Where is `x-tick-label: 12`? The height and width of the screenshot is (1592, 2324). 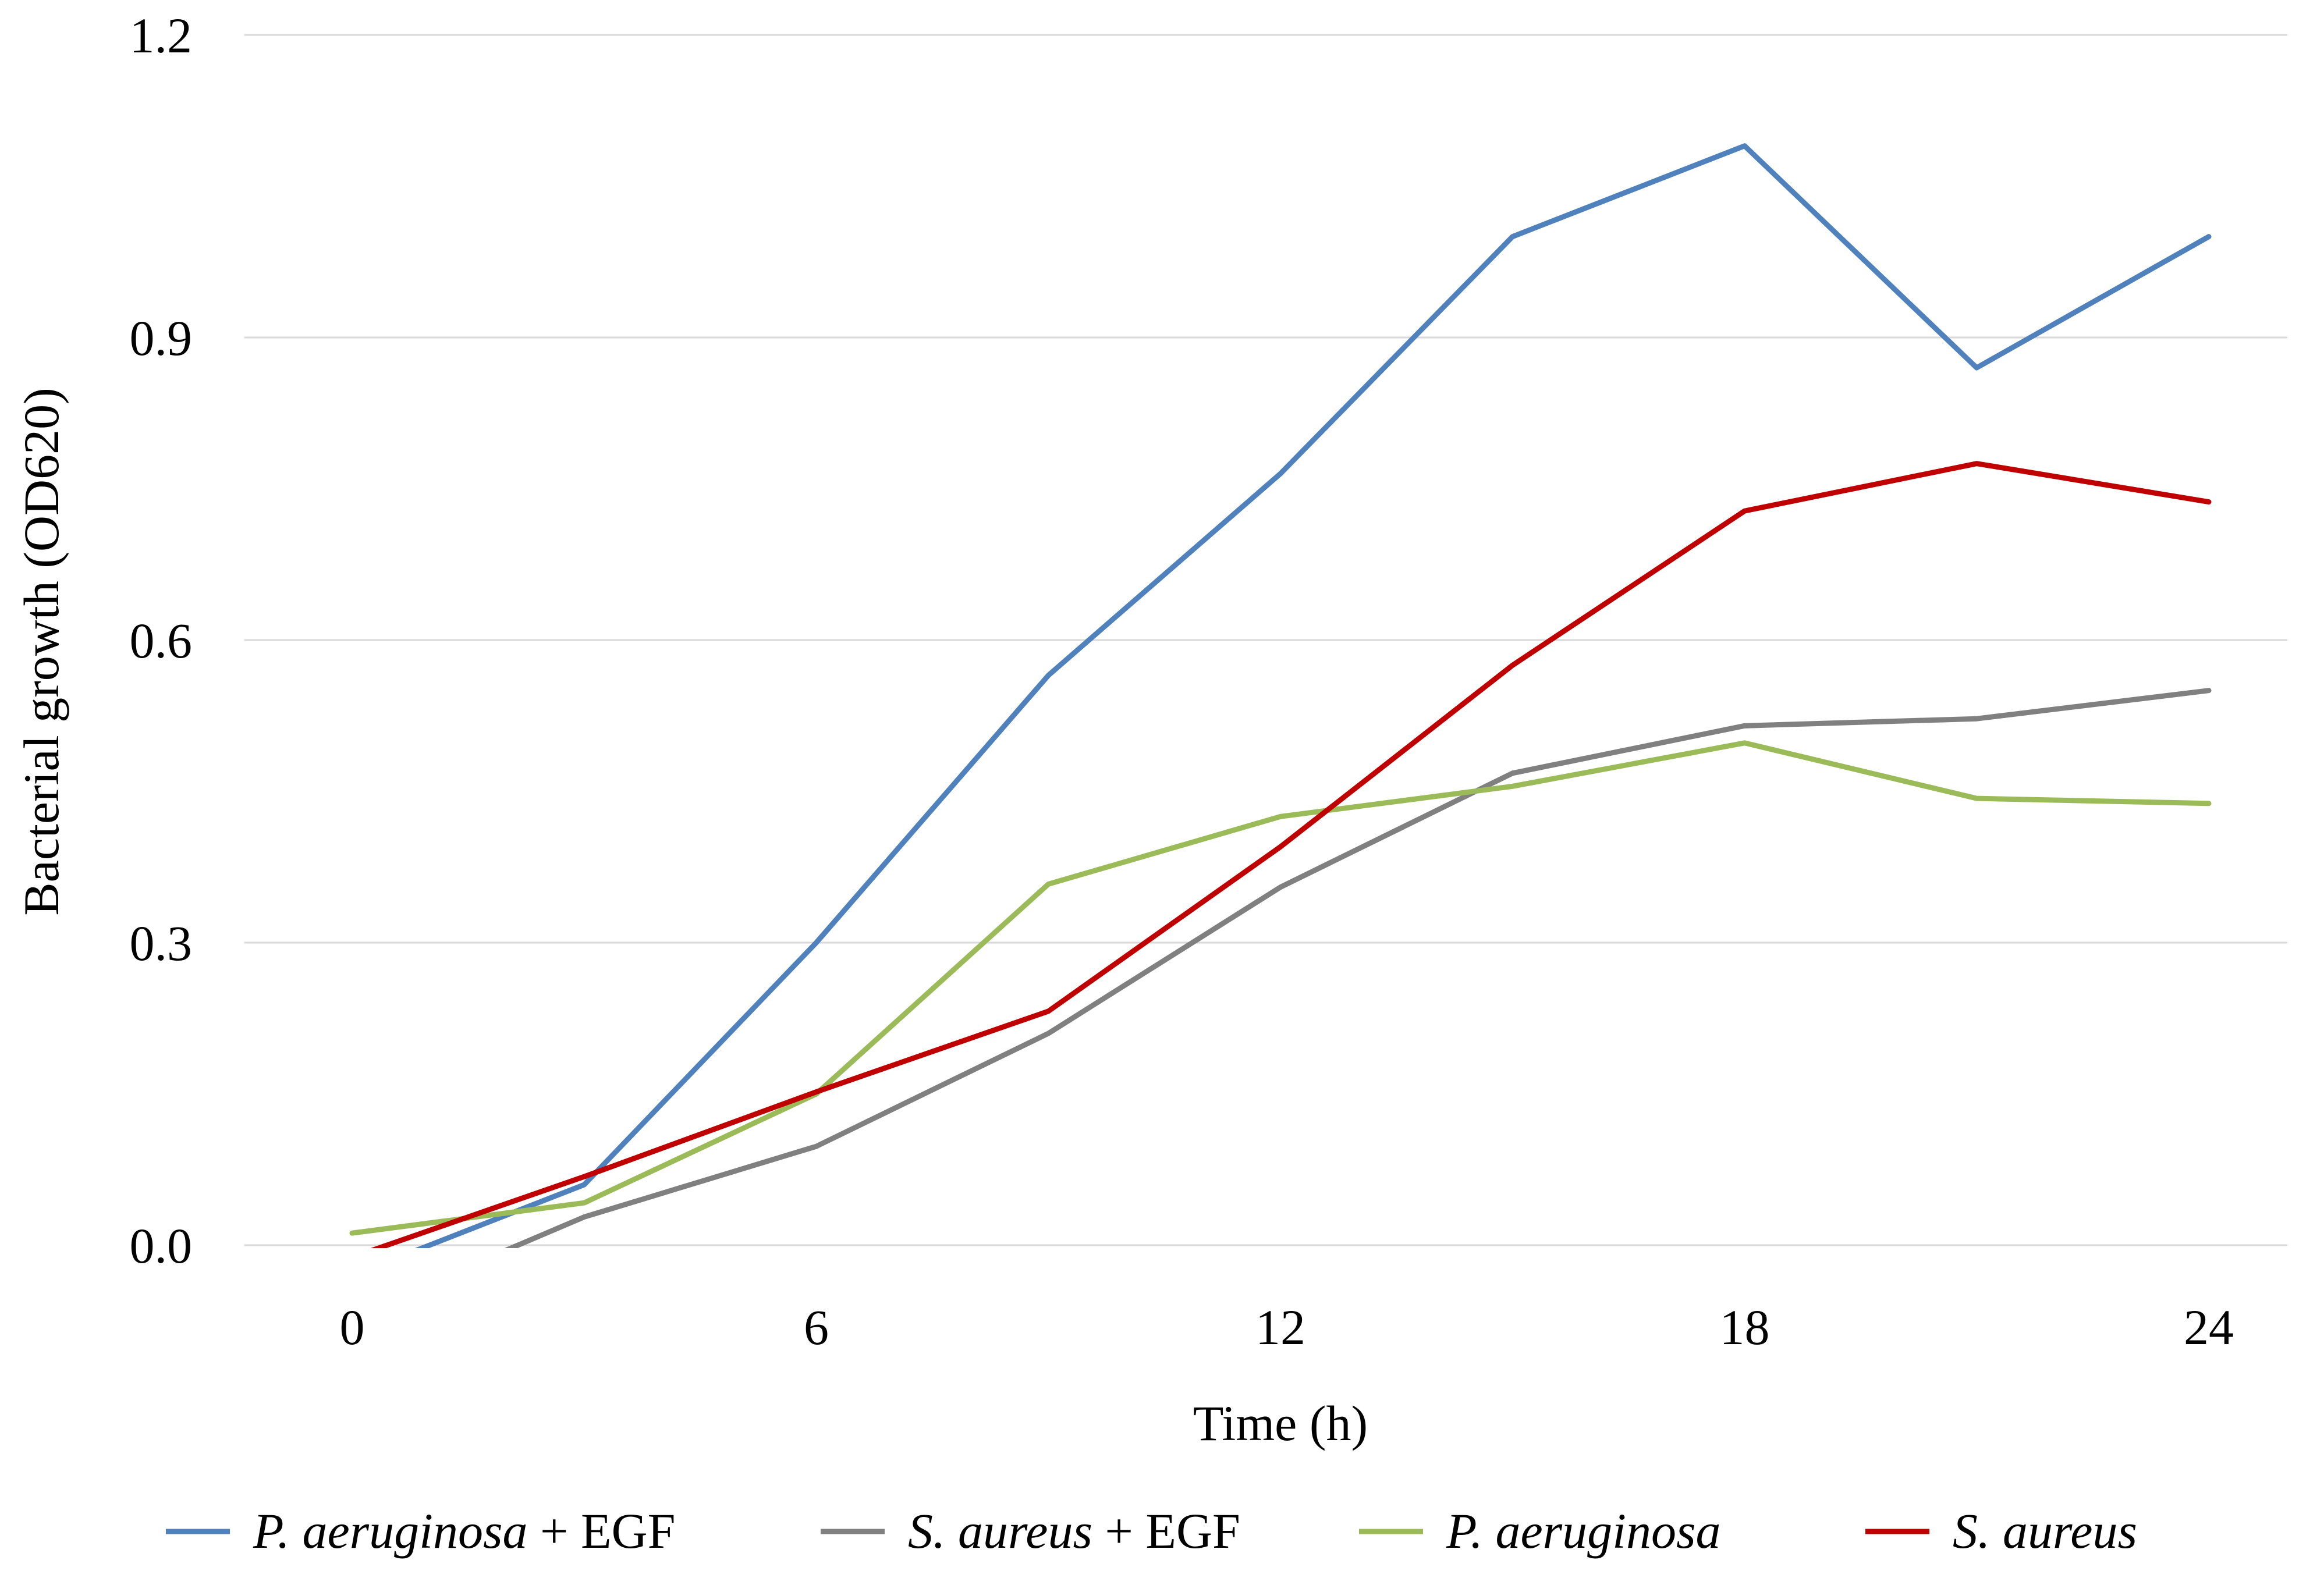 x-tick-label: 12 is located at coordinates (1280, 1327).